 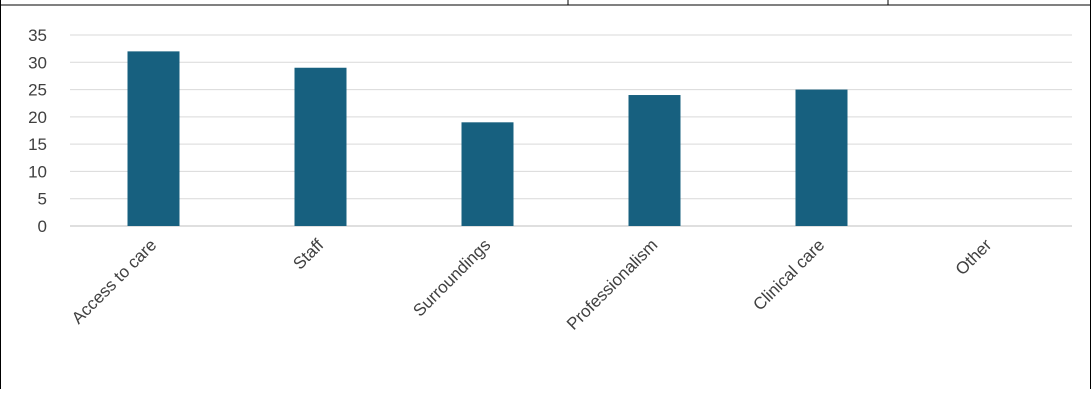 What do you see at coordinates (42, 226) in the screenshot?
I see `y-tick-label: 0` at bounding box center [42, 226].